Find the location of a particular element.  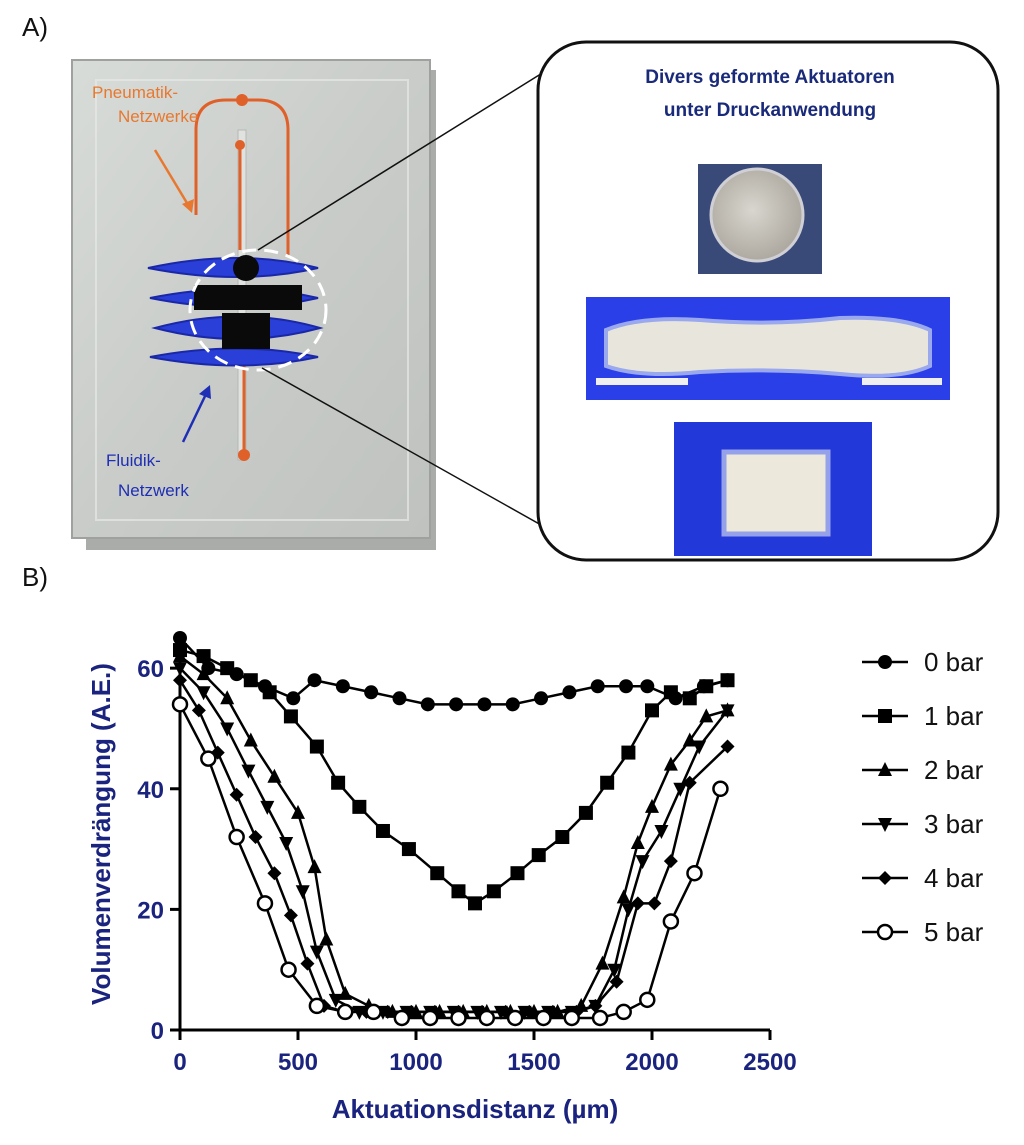

x-axis-label: Aktuationsdistanz (µm) is located at coordinates (475, 1109).